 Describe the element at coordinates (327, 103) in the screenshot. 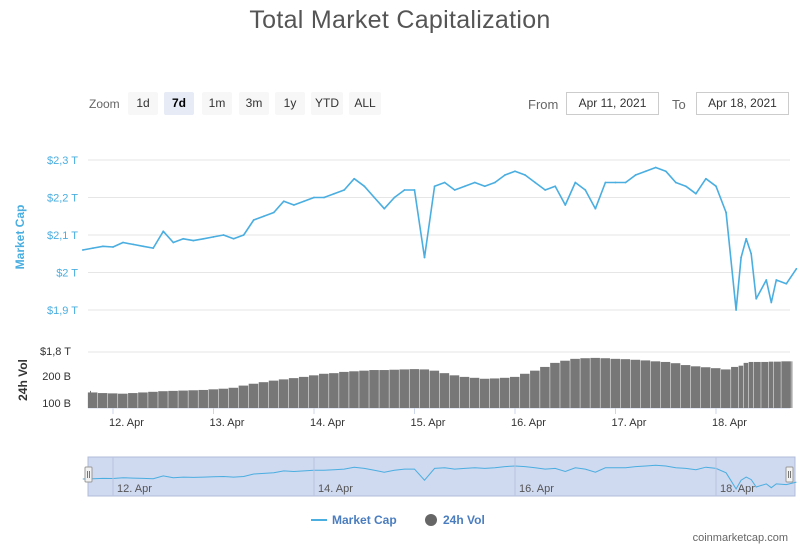

I see `zoom-ytd-button: YTD` at that location.